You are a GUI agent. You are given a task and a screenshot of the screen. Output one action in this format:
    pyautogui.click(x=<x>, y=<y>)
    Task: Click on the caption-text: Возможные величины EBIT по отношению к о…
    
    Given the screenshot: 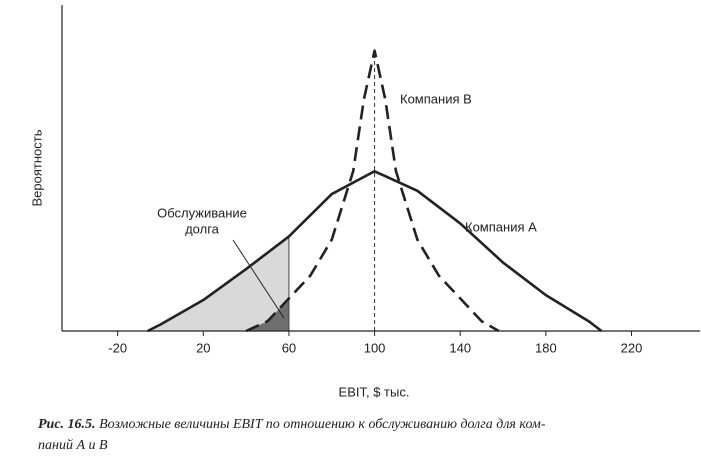 What is the action you would take?
    pyautogui.click(x=322, y=424)
    